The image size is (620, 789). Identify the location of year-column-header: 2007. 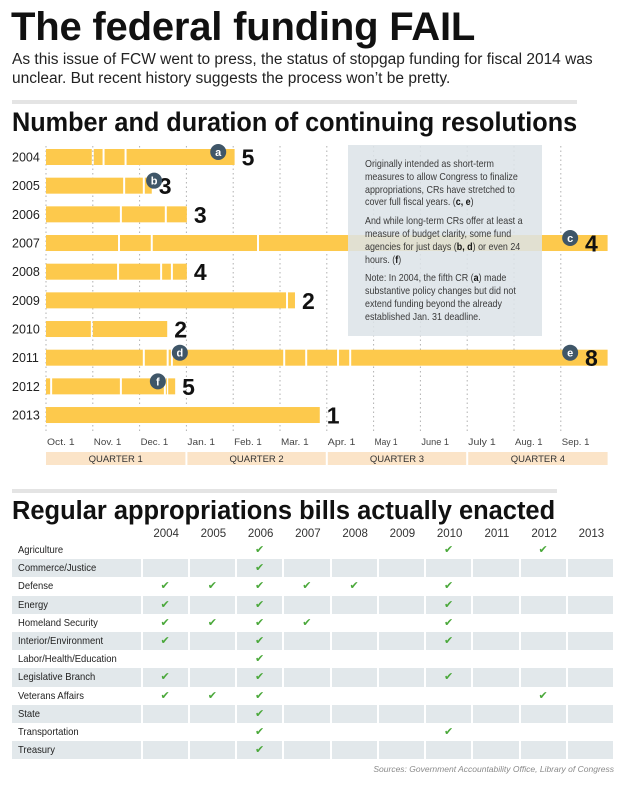
(308, 534).